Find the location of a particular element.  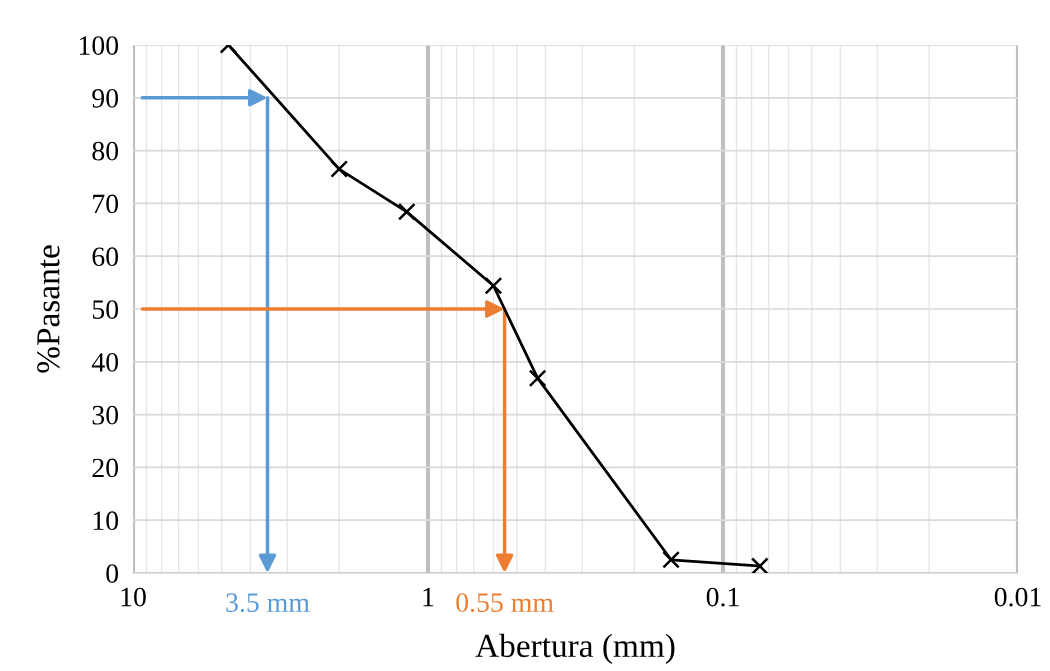

x-tick-label: 0.1 is located at coordinates (722, 597).